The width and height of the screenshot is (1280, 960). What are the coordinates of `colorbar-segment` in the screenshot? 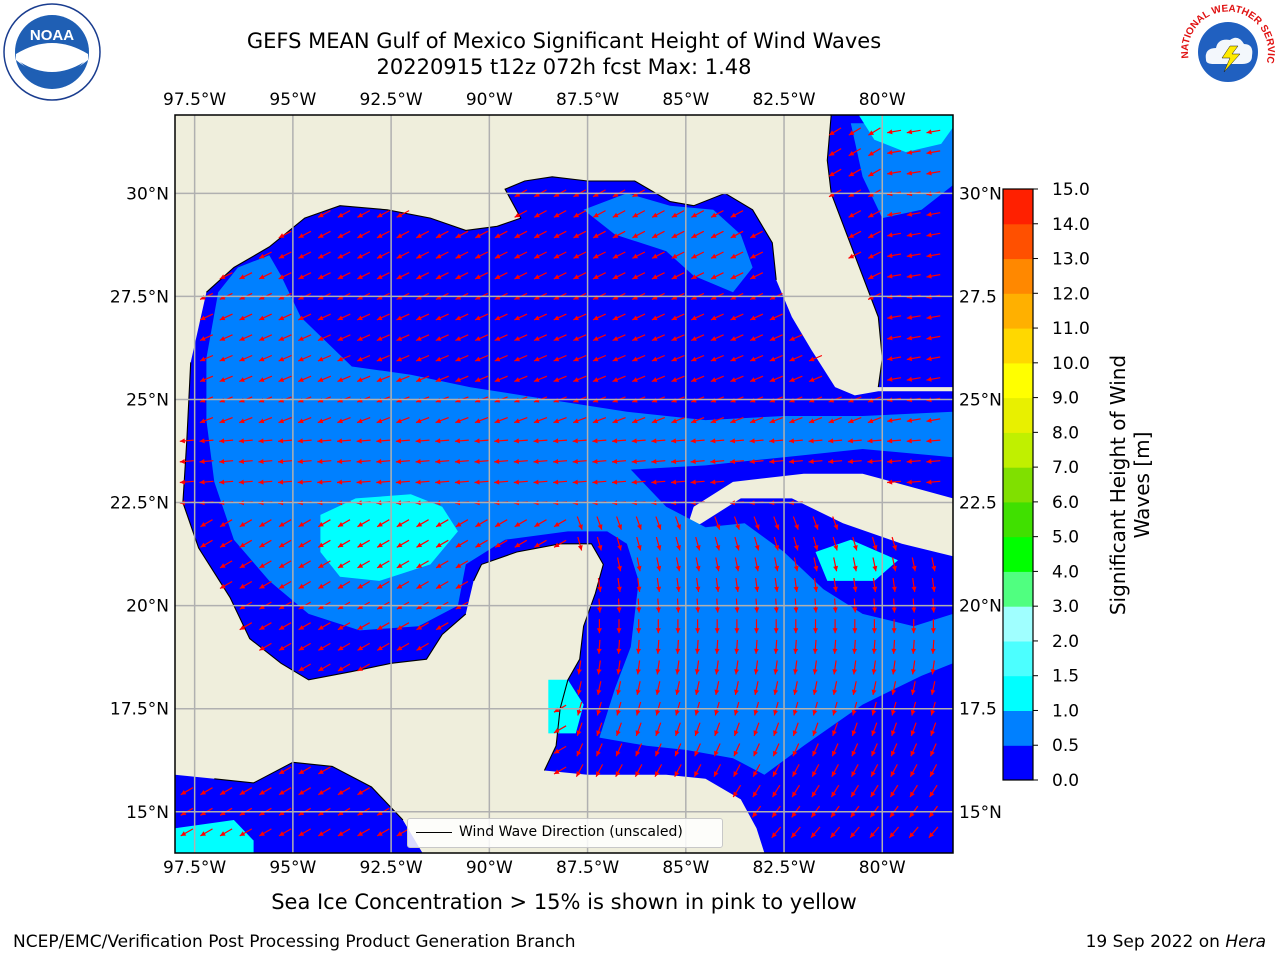 It's located at (1018, 658).